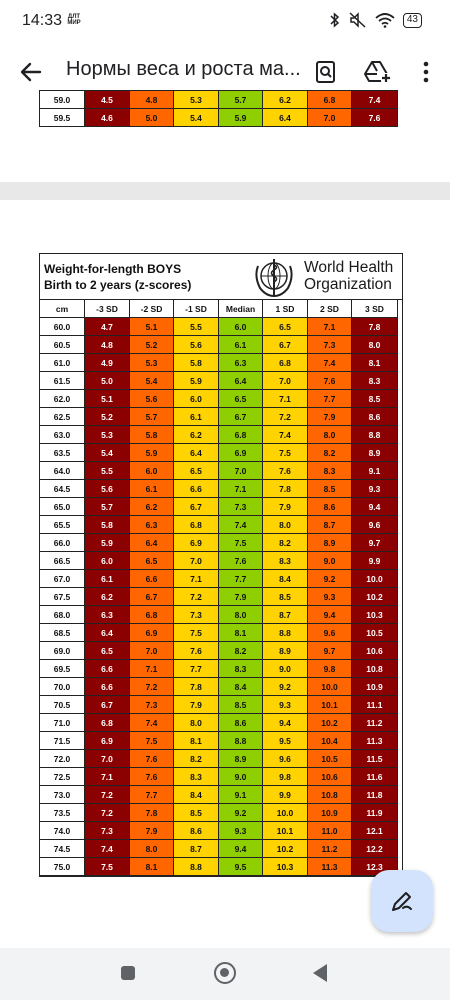 The height and width of the screenshot is (1000, 450). Describe the element at coordinates (196, 398) in the screenshot. I see `weight-cell: 6.0` at that location.